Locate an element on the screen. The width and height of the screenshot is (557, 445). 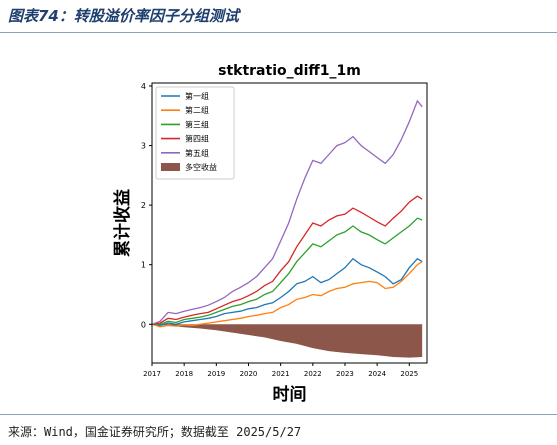
legend-label: 多空收益 is located at coordinates (201, 167).